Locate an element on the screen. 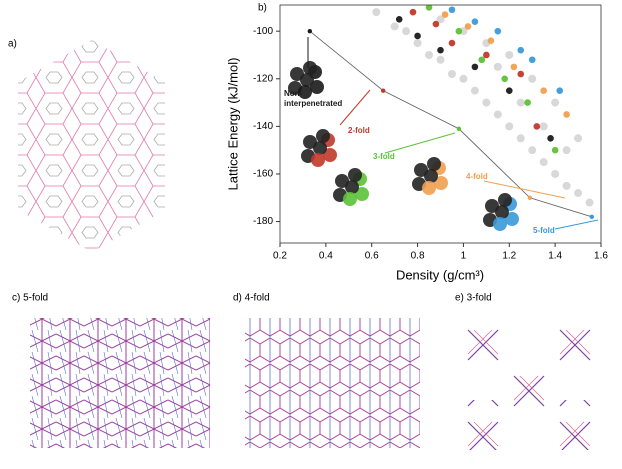 Image resolution: width=622 pixels, height=469 pixels. y-tick-label: -140 is located at coordinates (263, 126).